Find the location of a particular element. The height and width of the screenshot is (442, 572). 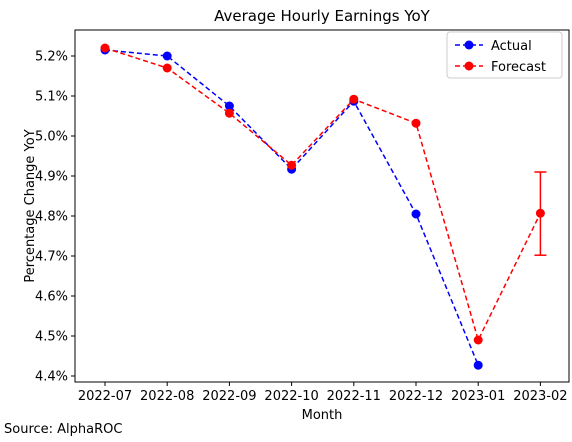

legend-marker-forecast is located at coordinates (469, 66).